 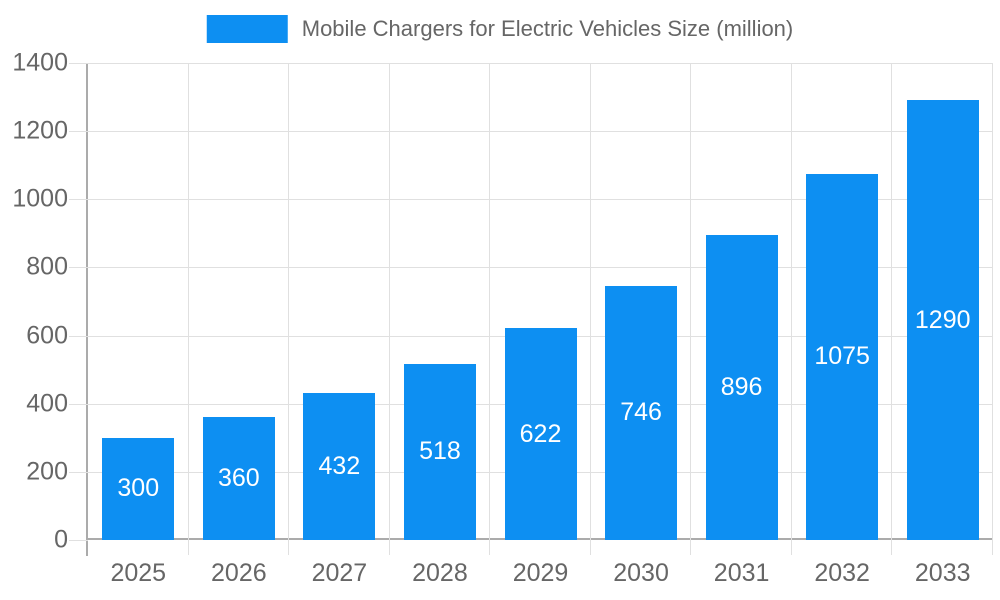 I want to click on x-tick-label-2026: 2026, so click(x=239, y=573).